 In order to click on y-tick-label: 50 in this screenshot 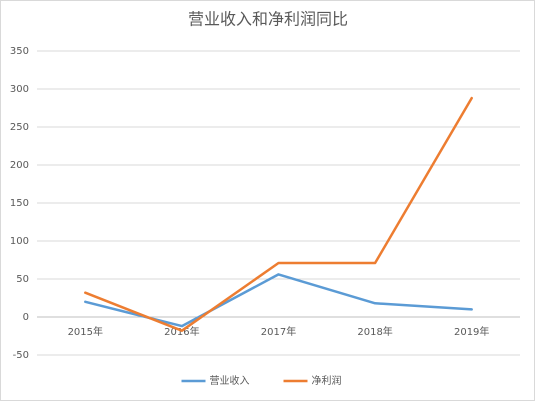, I will do `click(22, 279)`.